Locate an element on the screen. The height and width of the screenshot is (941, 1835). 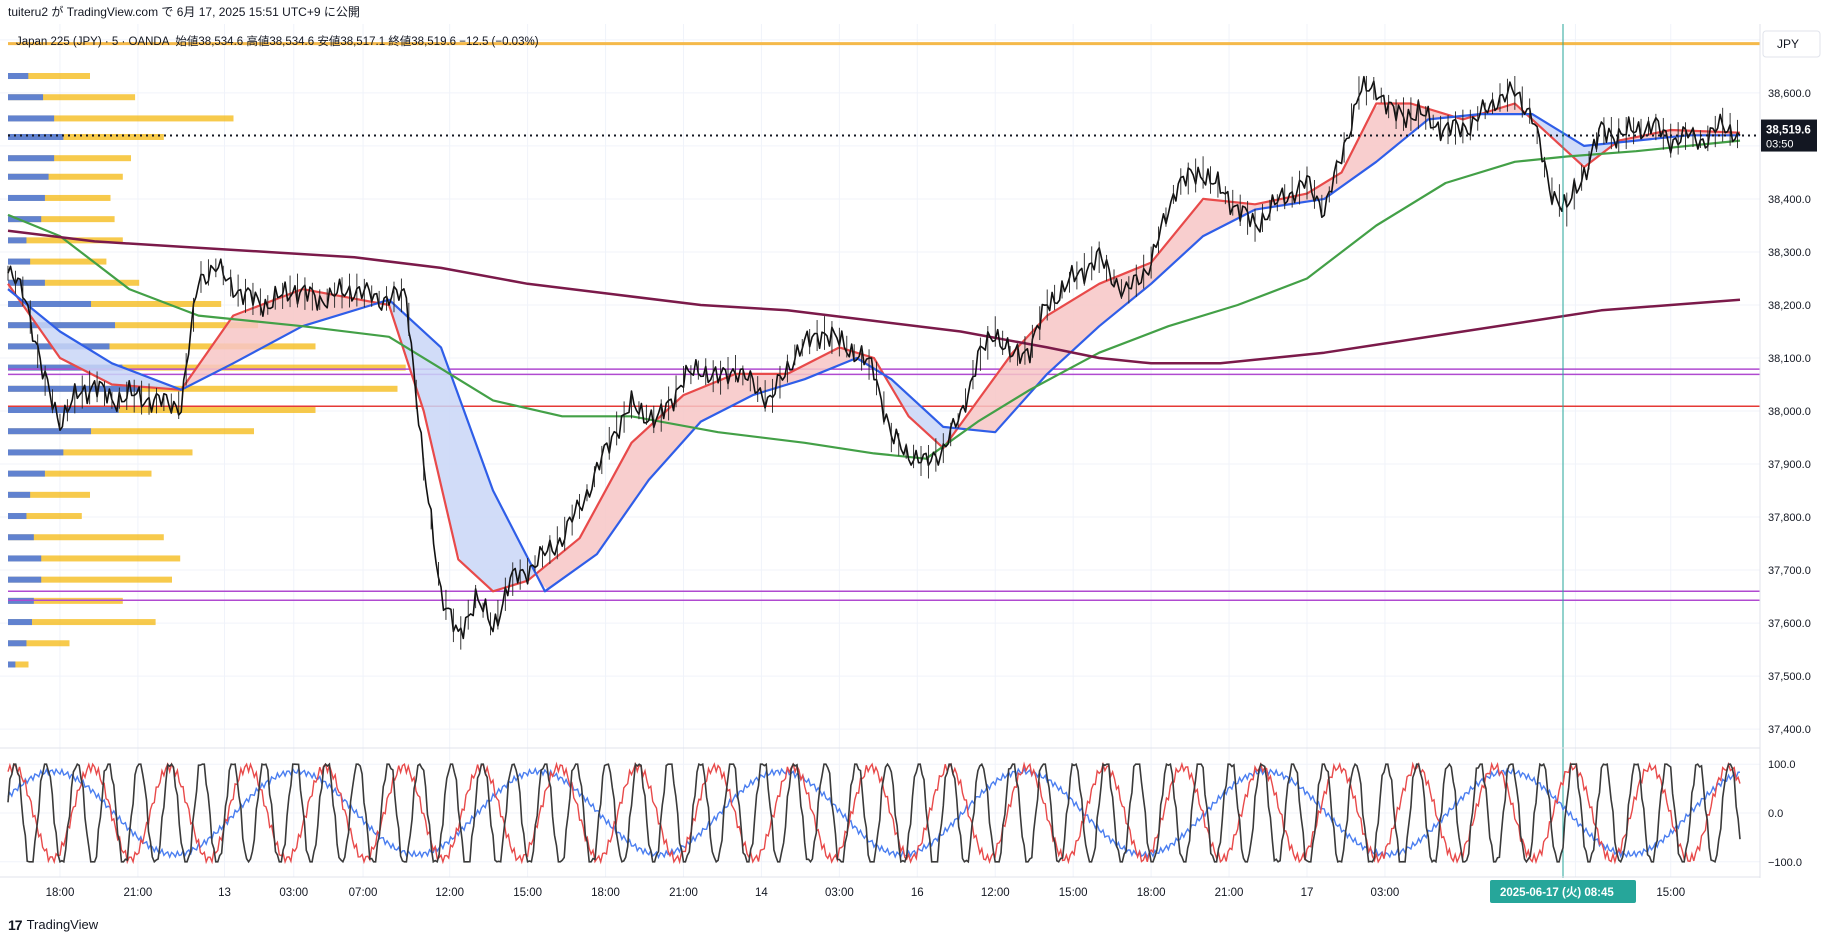
time-tick-label: 07:00 is located at coordinates (363, 893).